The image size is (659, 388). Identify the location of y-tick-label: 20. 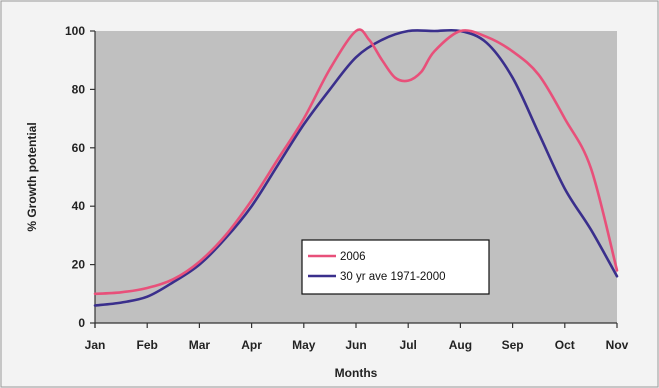
(79, 265).